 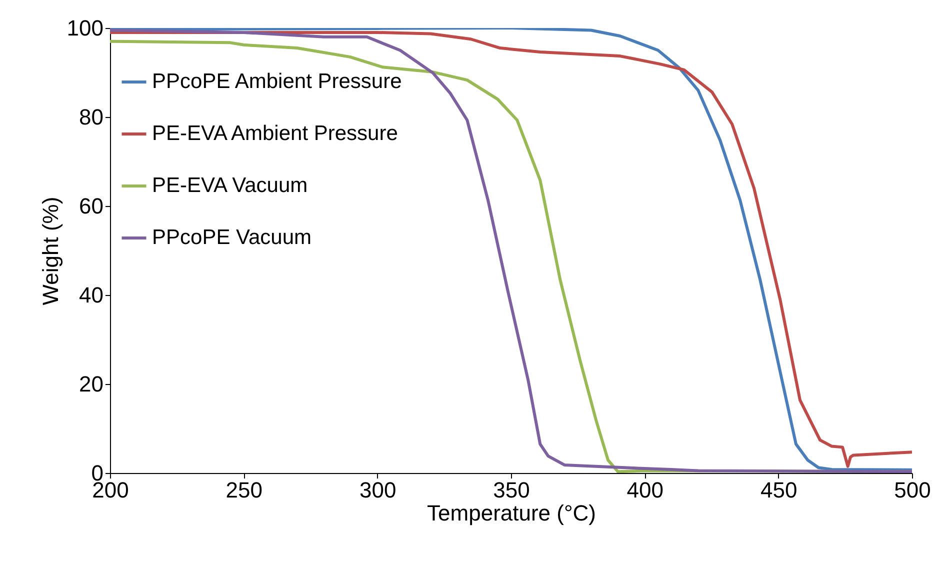 I want to click on legend-label: PE-EVA Vacuum, so click(x=230, y=185).